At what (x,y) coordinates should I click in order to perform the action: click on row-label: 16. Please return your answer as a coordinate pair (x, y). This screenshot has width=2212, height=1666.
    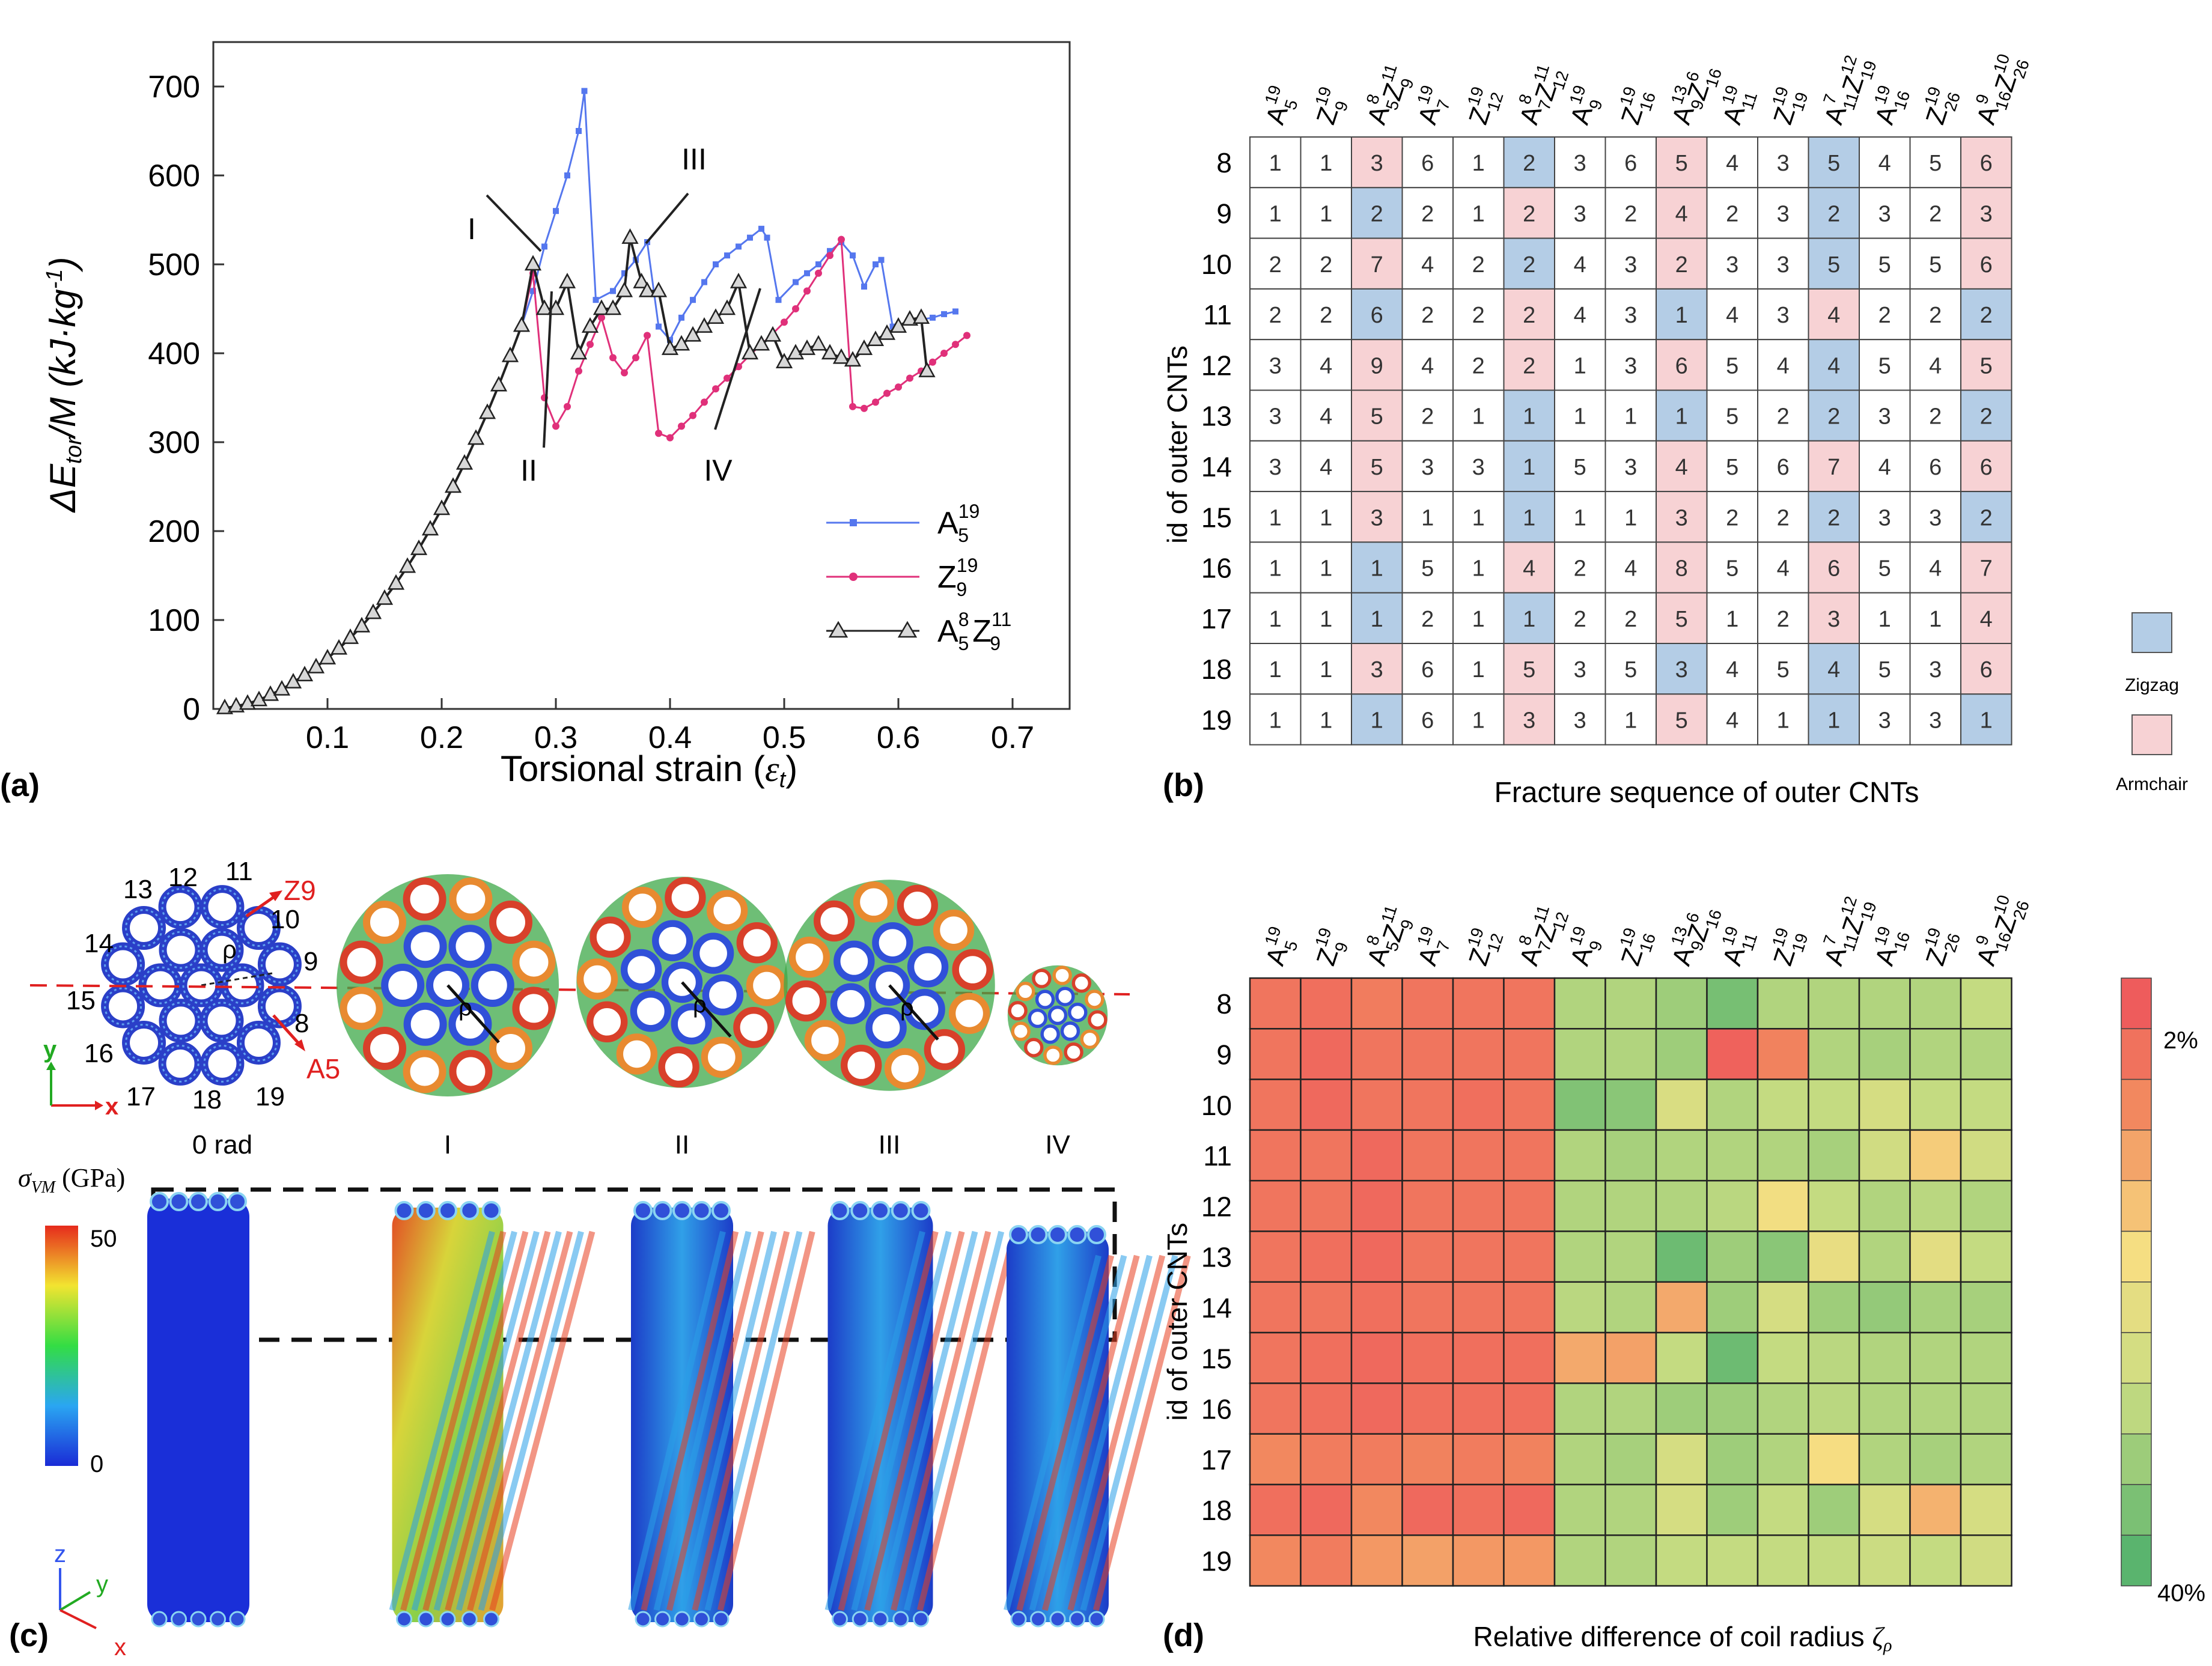
    Looking at the image, I should click on (1216, 568).